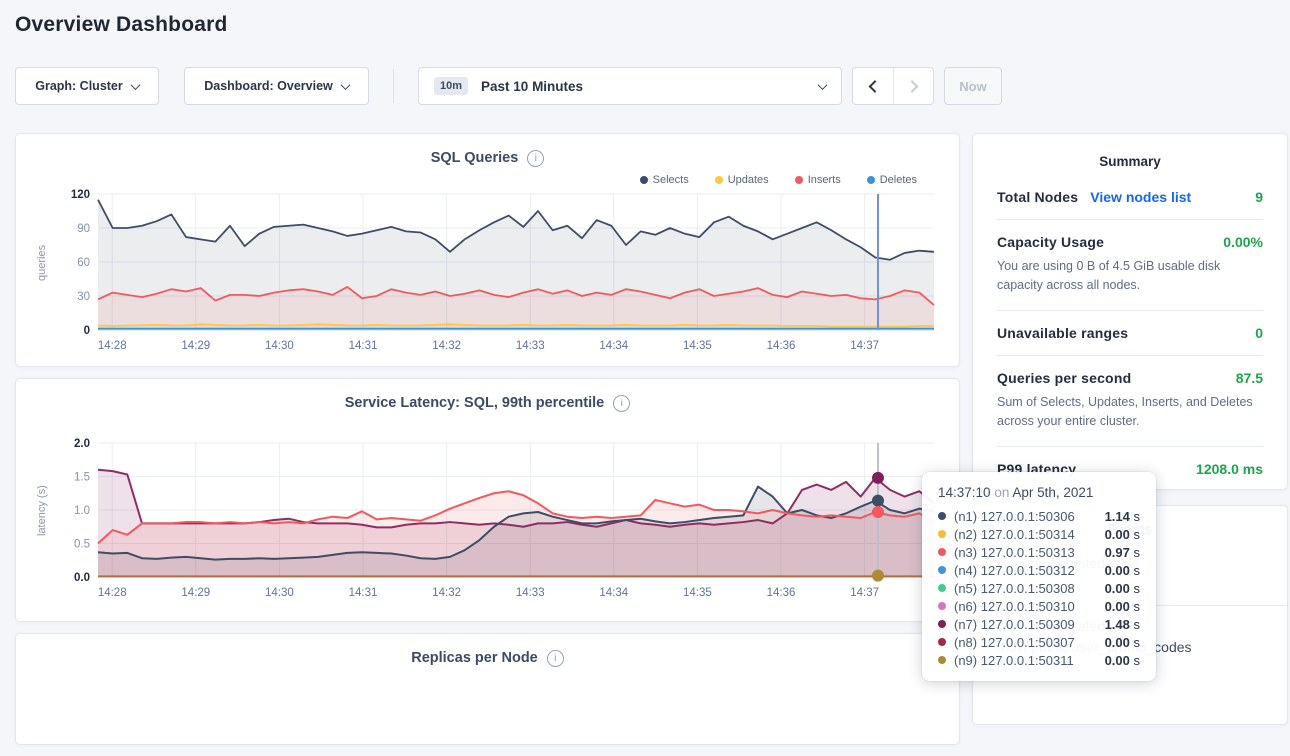 The width and height of the screenshot is (1290, 756). What do you see at coordinates (891, 180) in the screenshot?
I see `legend-item-deletes: Deletes` at bounding box center [891, 180].